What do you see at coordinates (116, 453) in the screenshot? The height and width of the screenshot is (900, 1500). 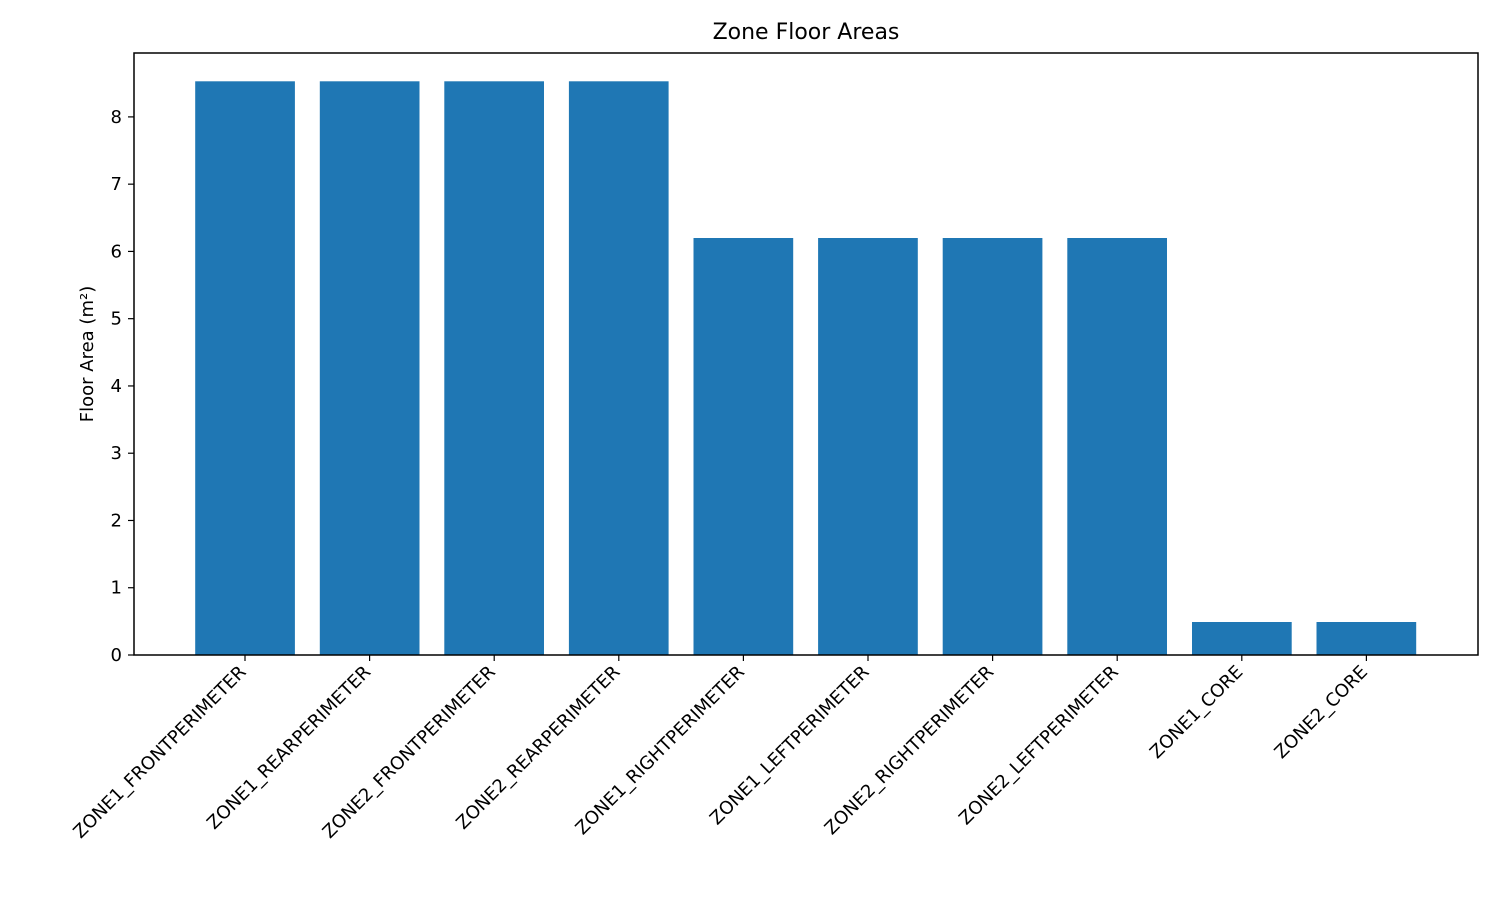 I see `y-tick-label: 3` at bounding box center [116, 453].